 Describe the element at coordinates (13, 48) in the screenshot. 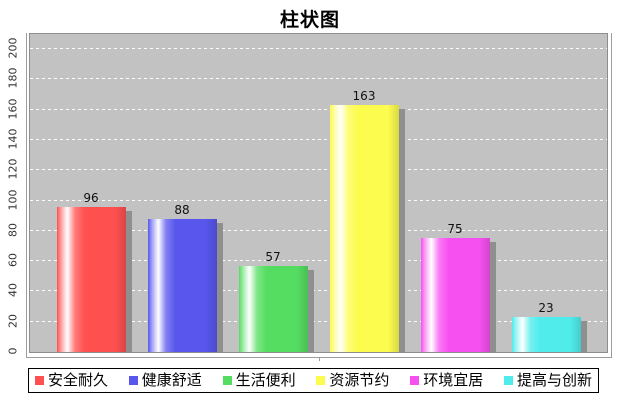

I see `y-tick-label-200: 200` at that location.